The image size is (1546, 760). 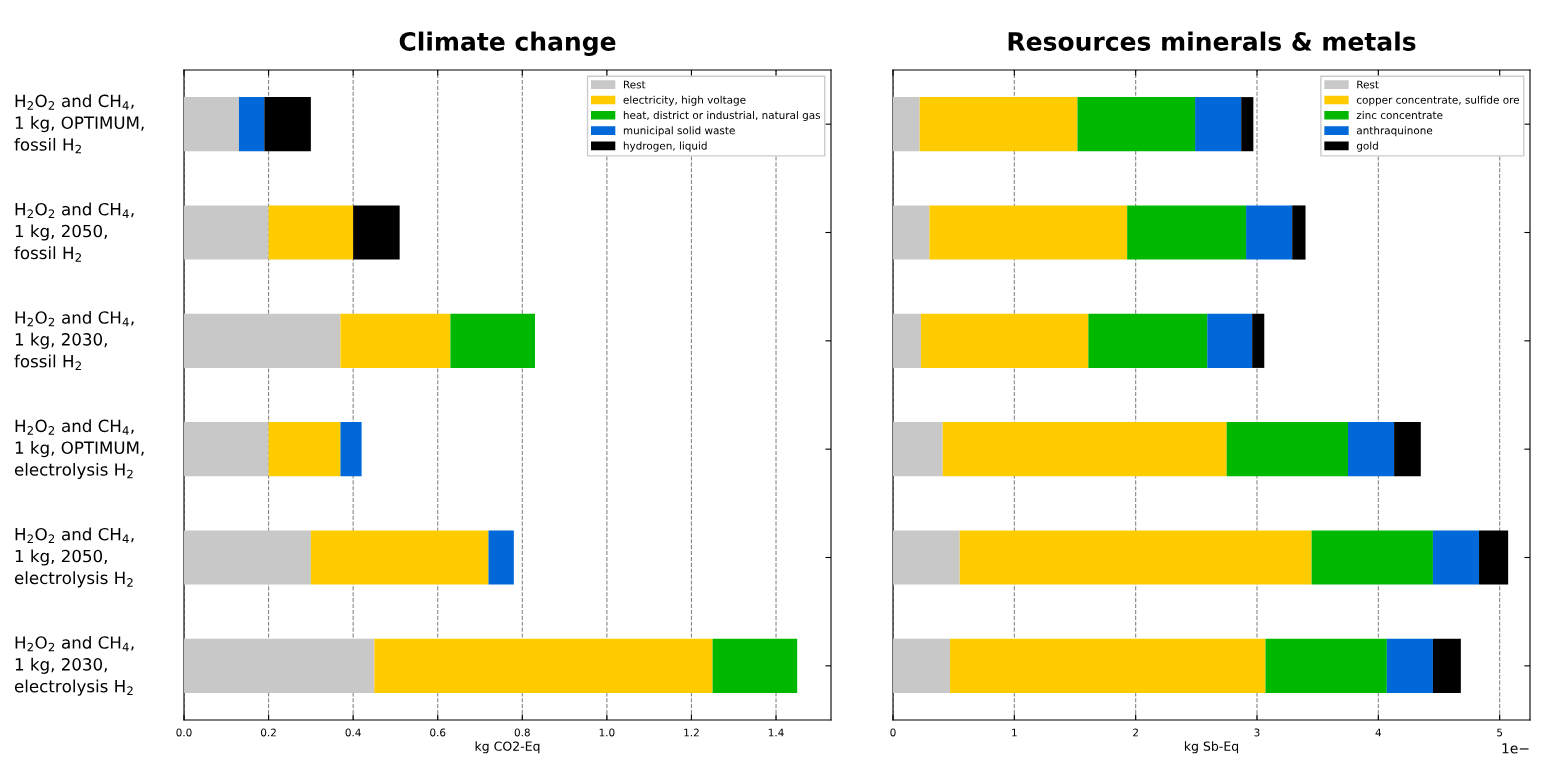 What do you see at coordinates (507, 43) in the screenshot?
I see `chart-title: Climate change` at bounding box center [507, 43].